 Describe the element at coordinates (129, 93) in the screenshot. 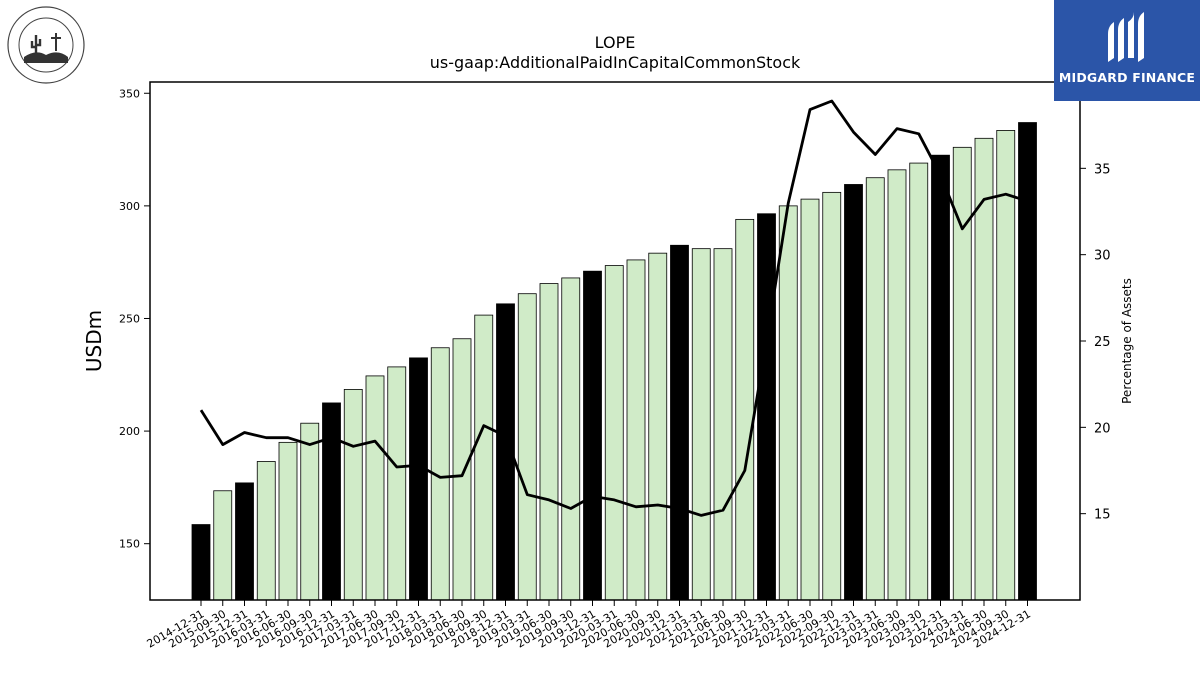

I see `y-tick-label-left-350: 350` at that location.